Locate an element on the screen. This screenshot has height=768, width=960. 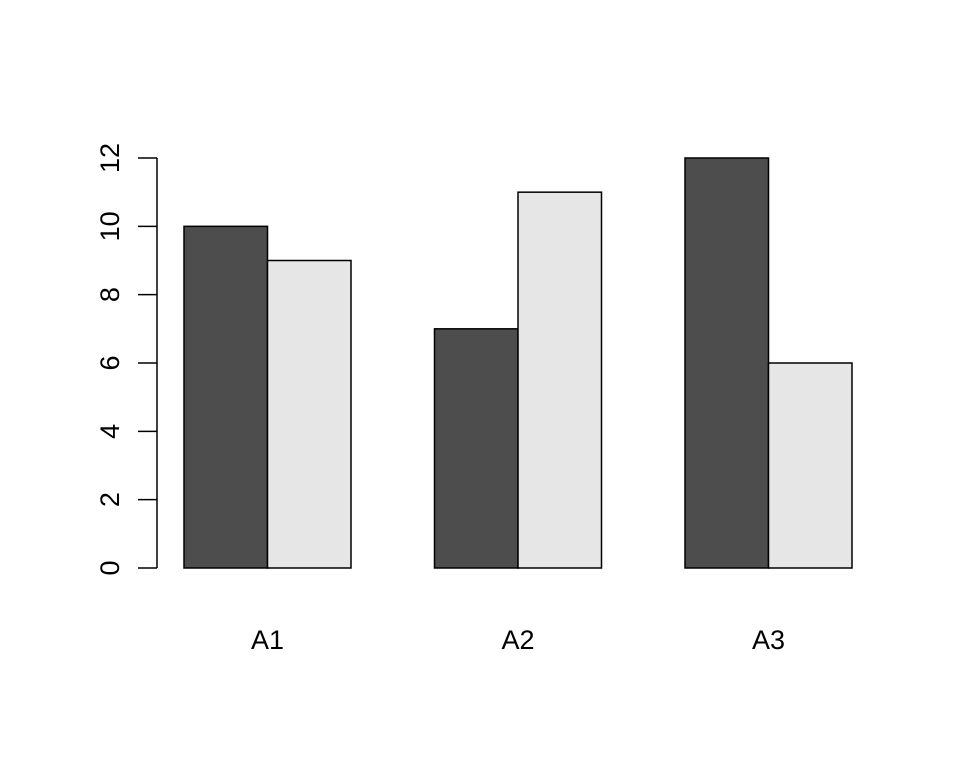
y-tick-label: 2 is located at coordinates (110, 499).